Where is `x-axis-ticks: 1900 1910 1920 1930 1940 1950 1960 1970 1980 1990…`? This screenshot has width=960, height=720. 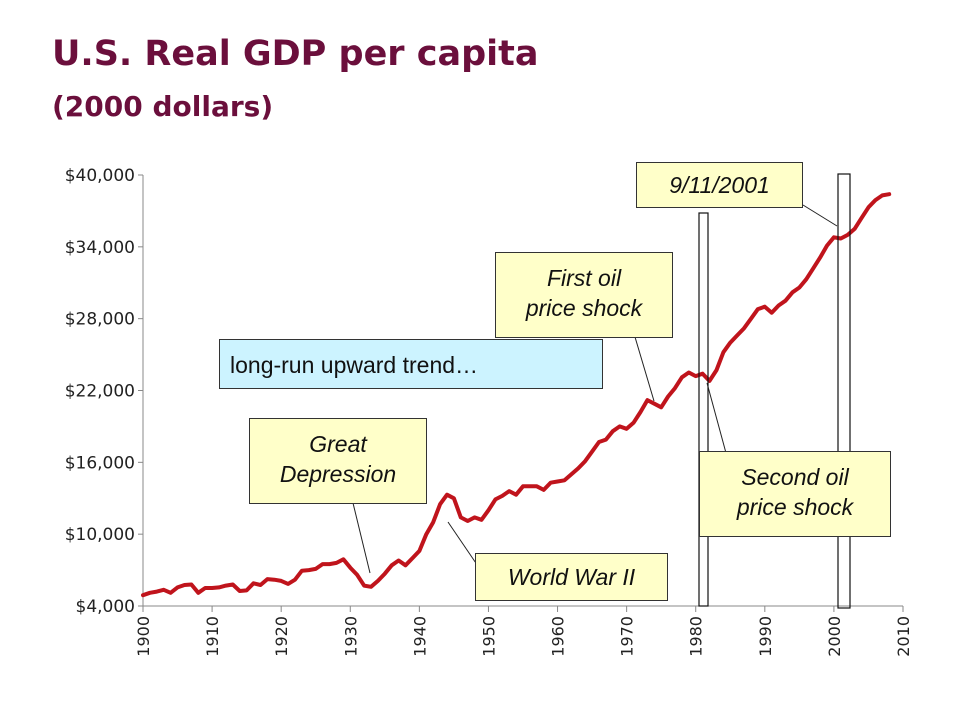 x-axis-ticks: 1900 1910 1920 1930 1940 1950 1960 1970 1980 1990… is located at coordinates (523, 631).